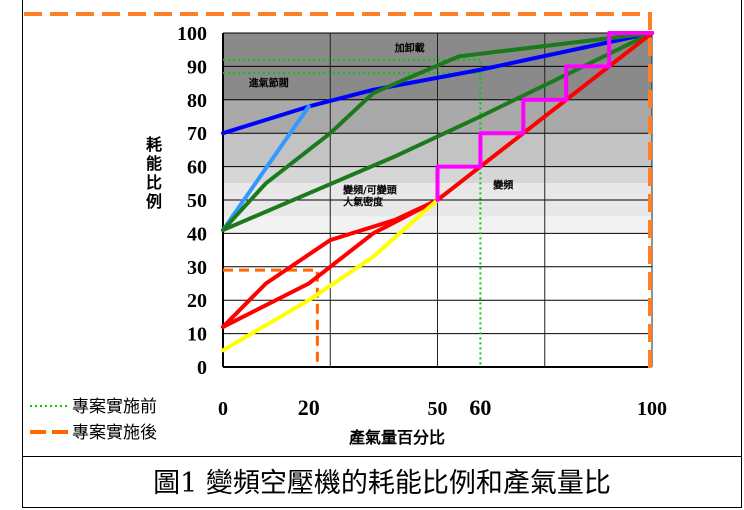  What do you see at coordinates (154, 163) in the screenshot?
I see `y-axis-label-char: 能` at bounding box center [154, 163].